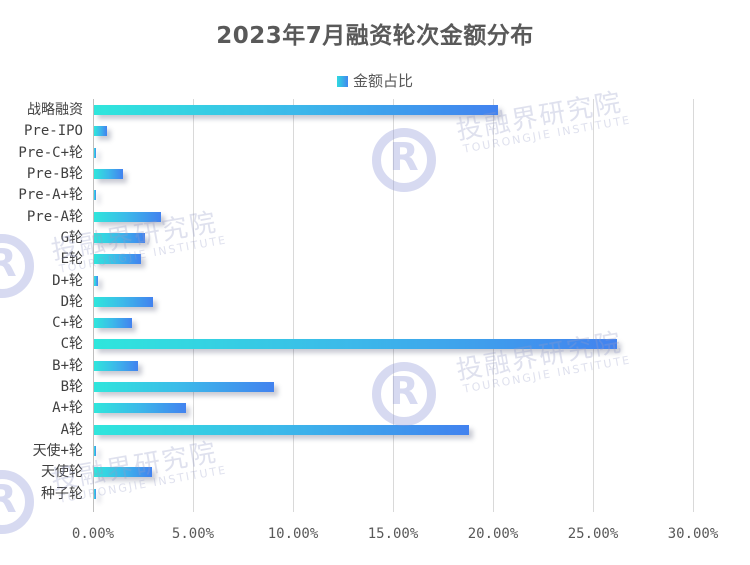  Describe the element at coordinates (377, 387) in the screenshot. I see `bar-row: B轮` at that location.